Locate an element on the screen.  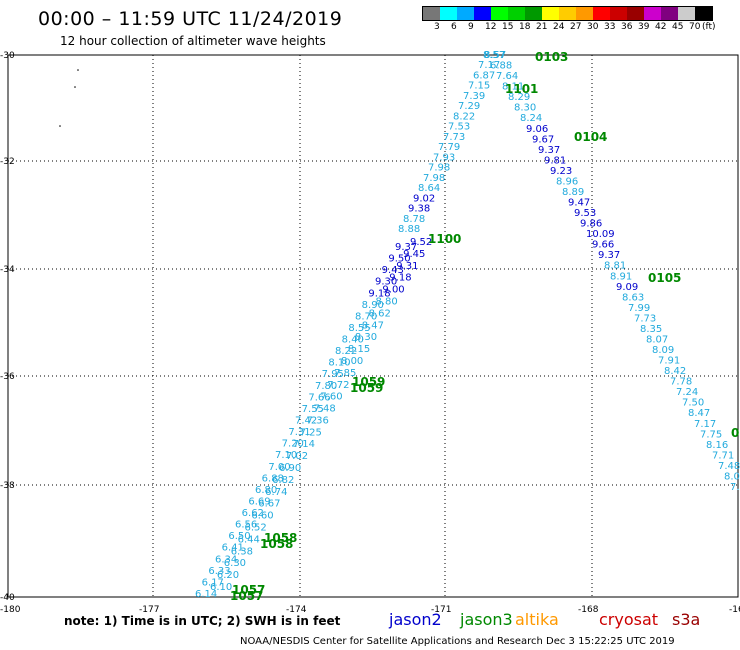
lat-tick-label: -34 is located at coordinates (7, 270).